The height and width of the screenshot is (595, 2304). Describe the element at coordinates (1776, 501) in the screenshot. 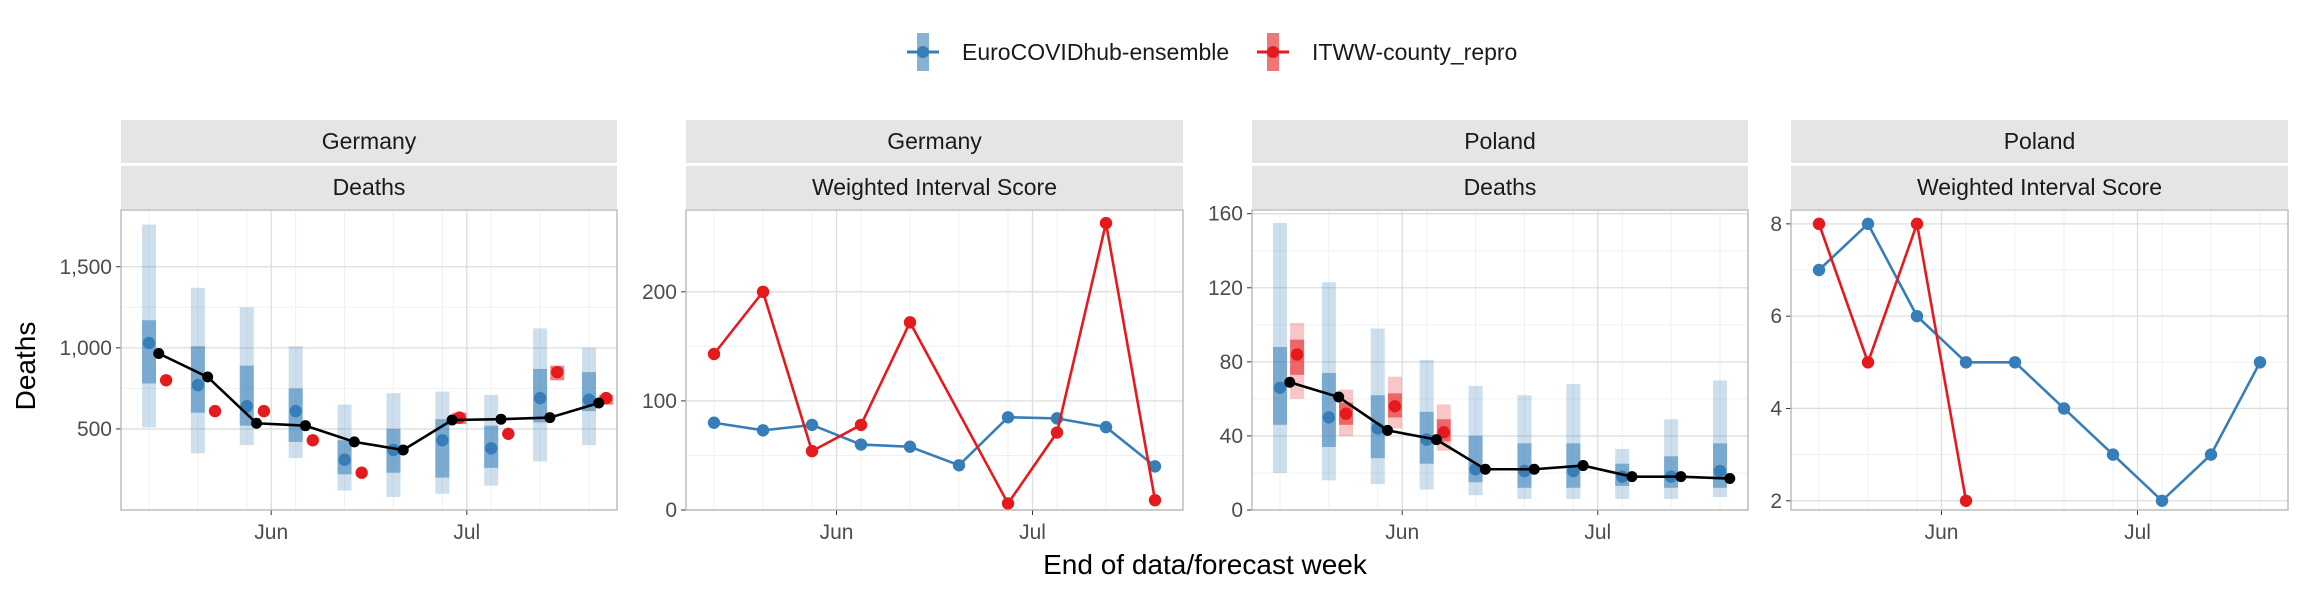

I see `y-tick-label: 2` at that location.